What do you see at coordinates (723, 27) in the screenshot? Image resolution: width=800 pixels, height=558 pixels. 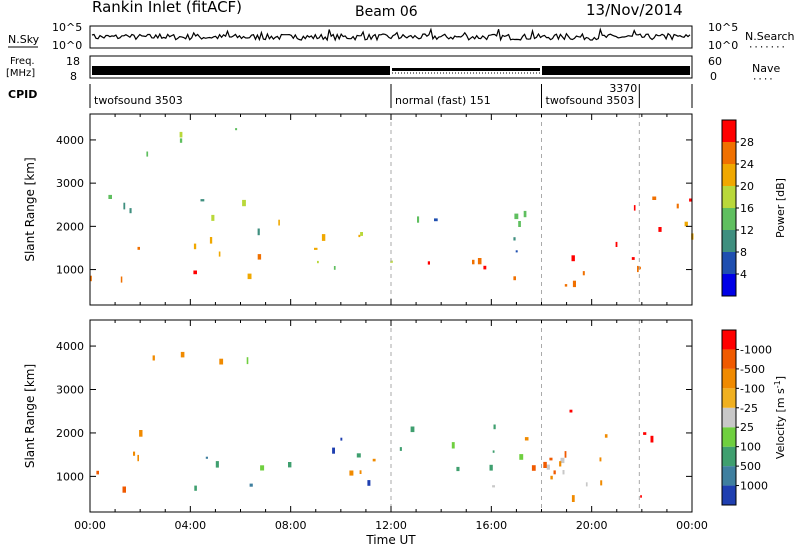 I see `nsearch-tick-top: 10^5` at bounding box center [723, 27].